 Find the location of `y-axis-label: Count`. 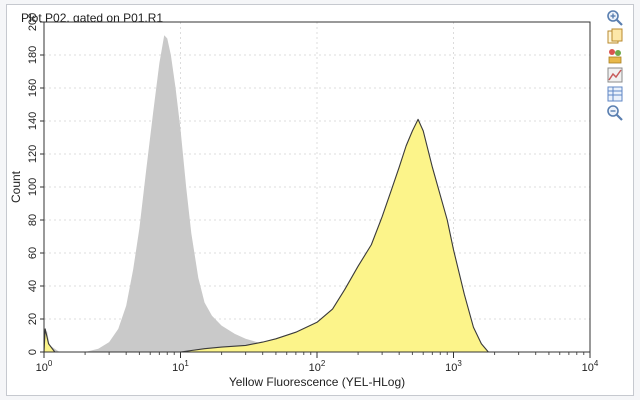

y-axis-label: Count is located at coordinates (16, 186).